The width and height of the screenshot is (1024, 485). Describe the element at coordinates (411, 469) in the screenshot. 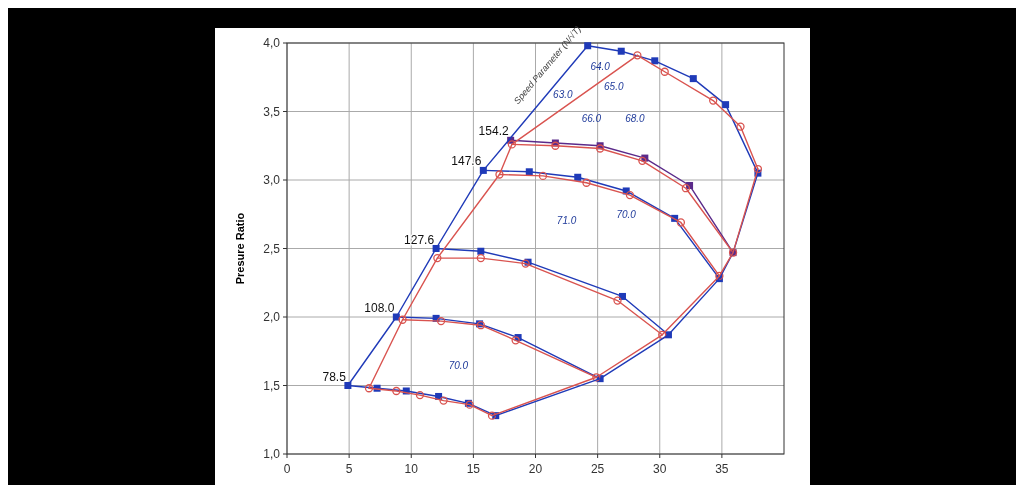

I see `x-tick-label: 10` at that location.